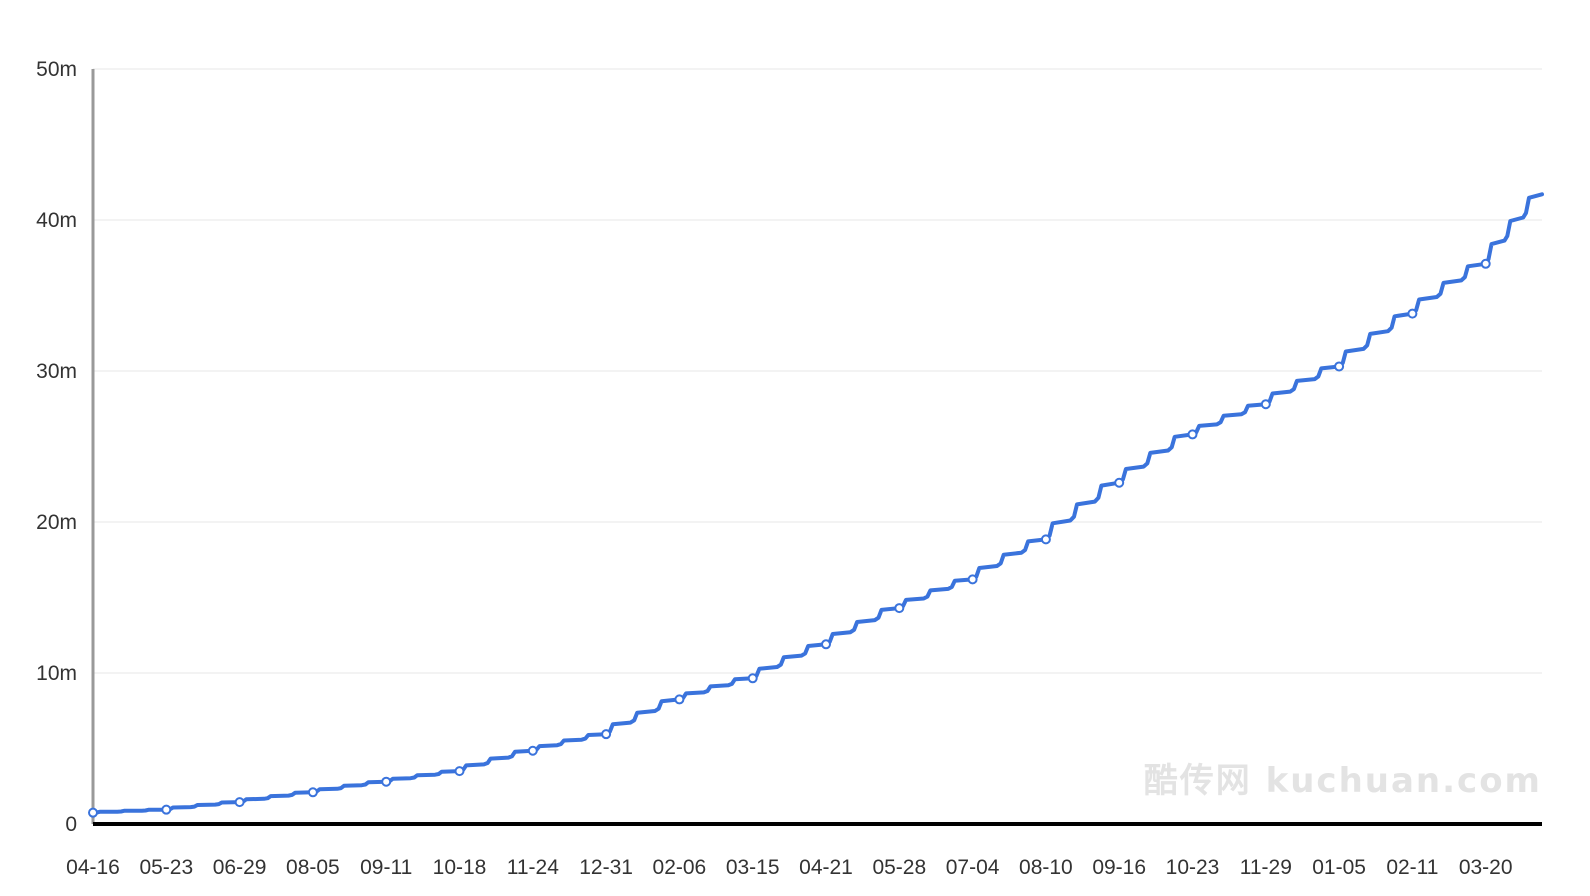  What do you see at coordinates (1343, 781) in the screenshot?
I see `watermark: 酷传网 kuchuan.com` at bounding box center [1343, 781].